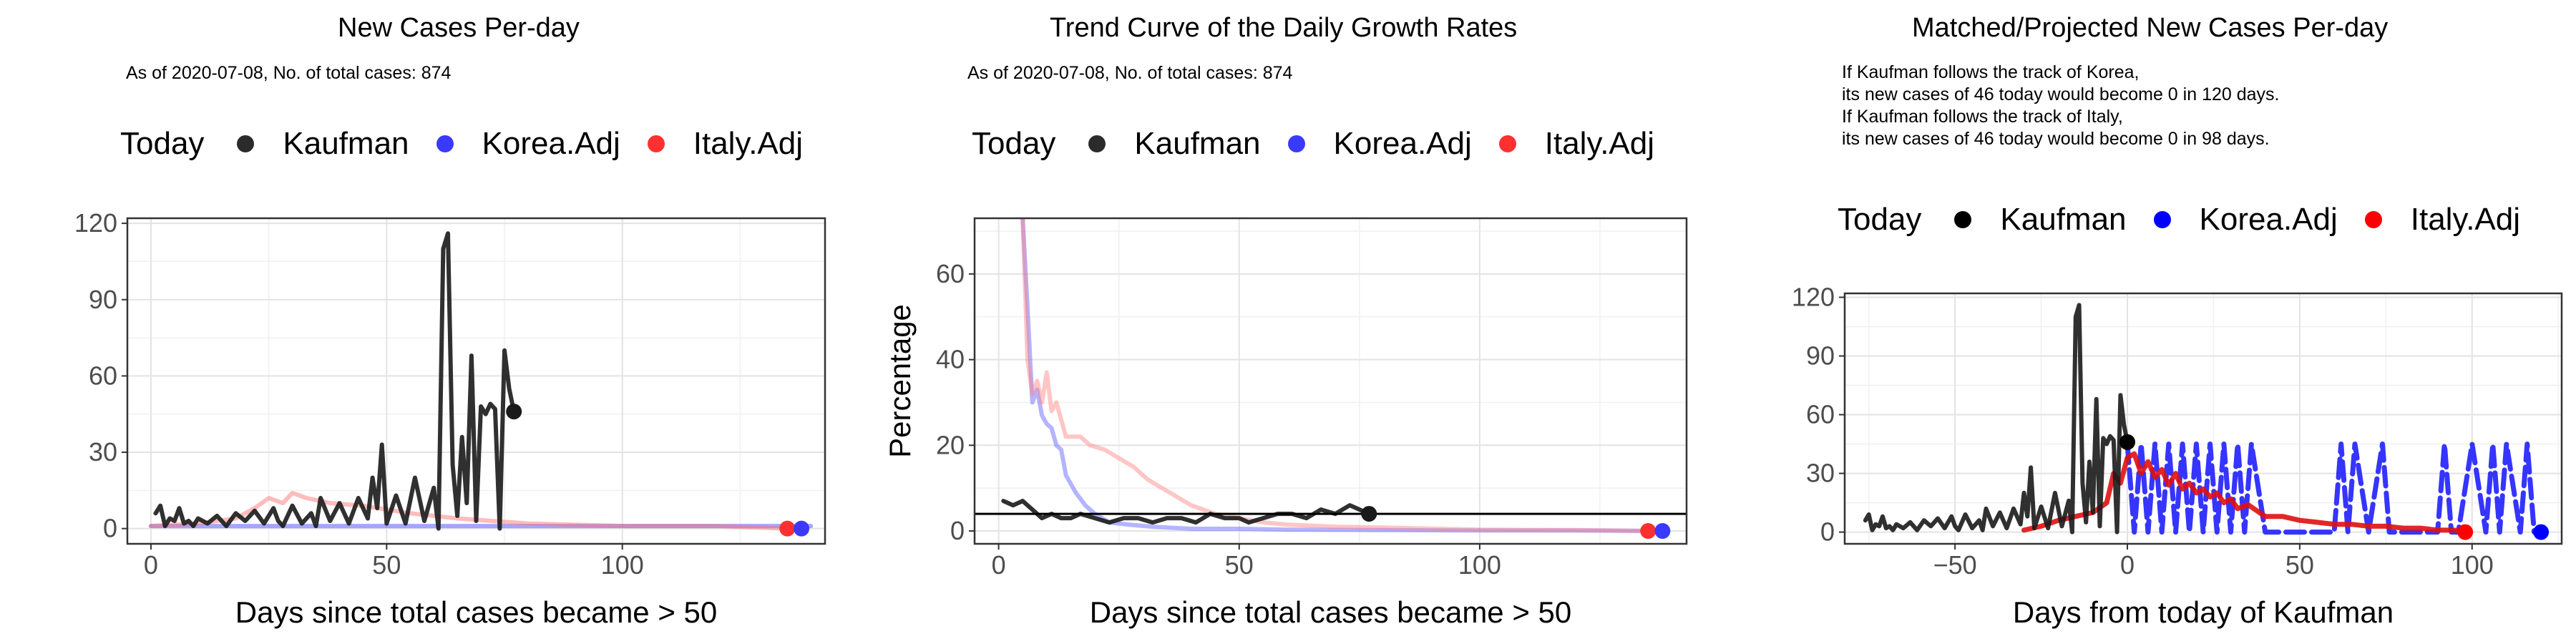  What do you see at coordinates (1284, 28) in the screenshot?
I see `chart-title: Trend Curve of the Daily Growth Rates` at bounding box center [1284, 28].